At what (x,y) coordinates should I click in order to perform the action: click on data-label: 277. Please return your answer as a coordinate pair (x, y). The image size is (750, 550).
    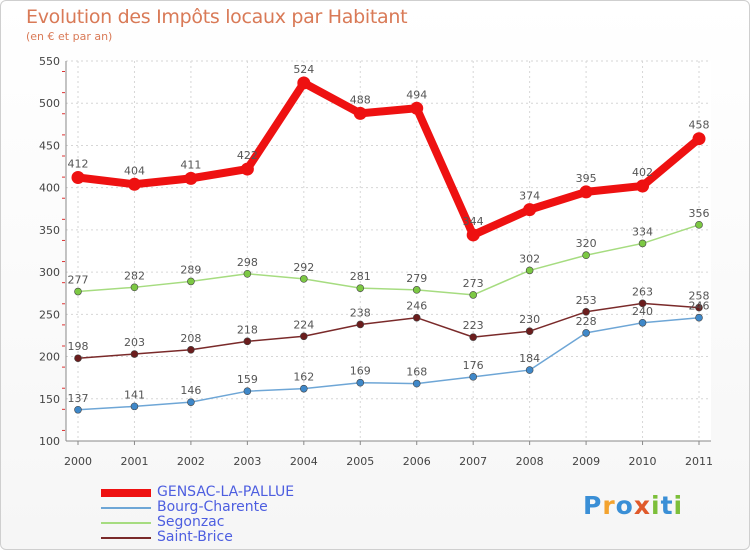
    Looking at the image, I should click on (78, 280).